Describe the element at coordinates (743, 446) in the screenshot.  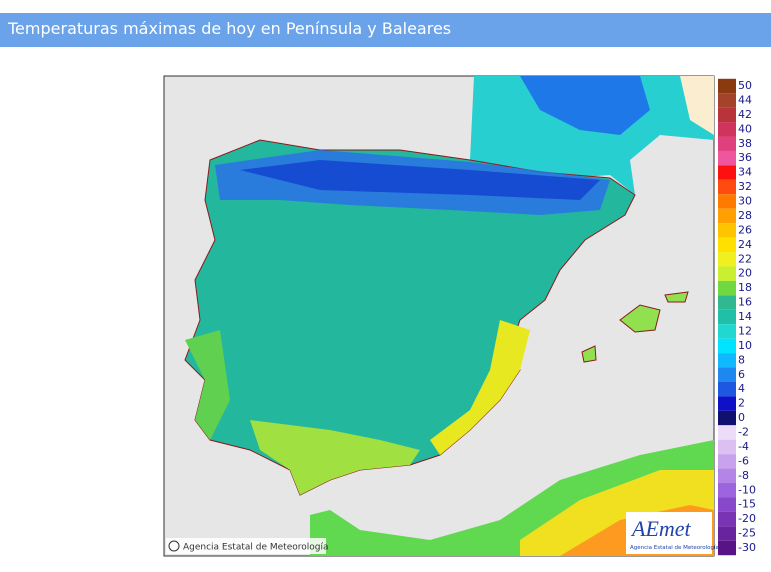
I see `legend-label: -4` at that location.